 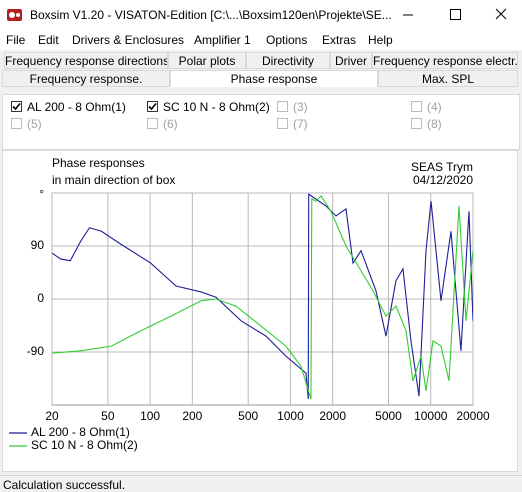 I want to click on annotation: 04/12/2020, so click(x=443, y=180).